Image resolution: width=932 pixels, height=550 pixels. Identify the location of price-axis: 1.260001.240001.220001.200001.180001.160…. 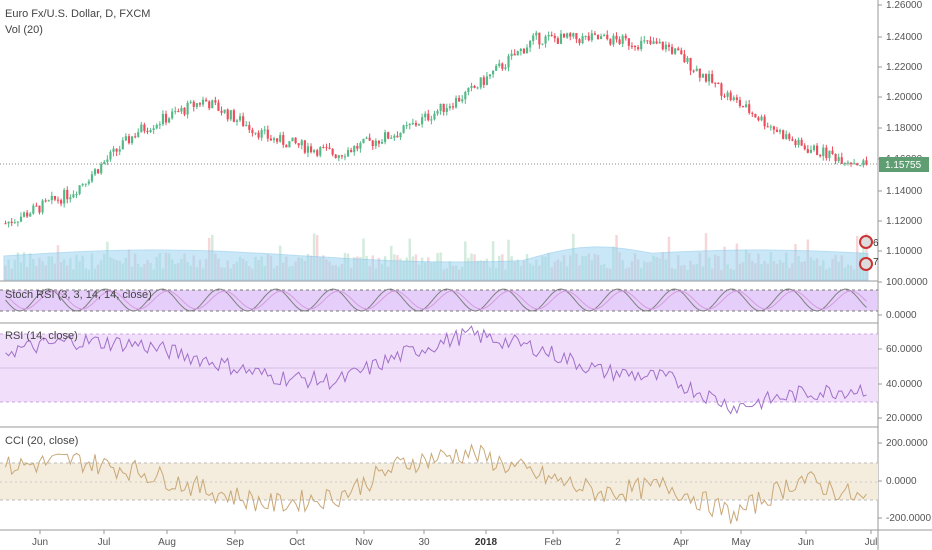
(900, 128).